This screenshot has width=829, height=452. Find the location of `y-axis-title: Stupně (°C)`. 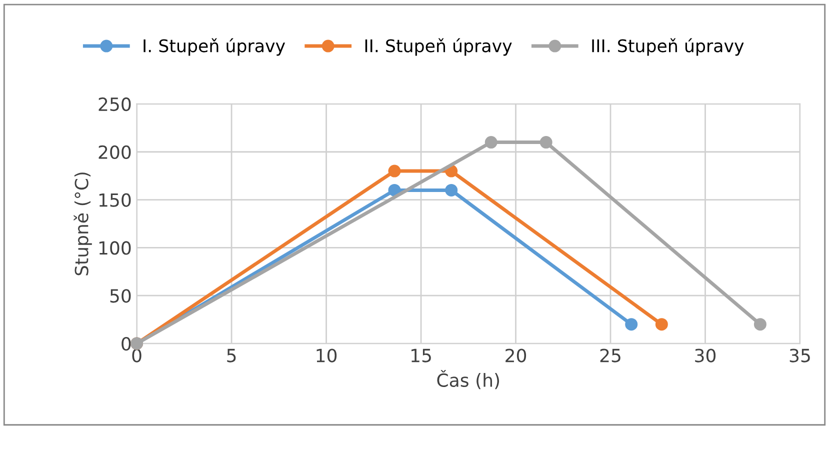

y-axis-title: Stupně (°C) is located at coordinates (83, 224).